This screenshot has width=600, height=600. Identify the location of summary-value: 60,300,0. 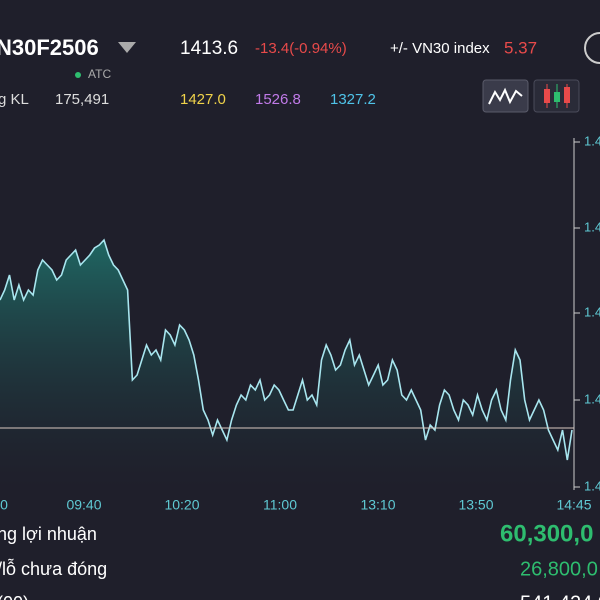
(546, 533).